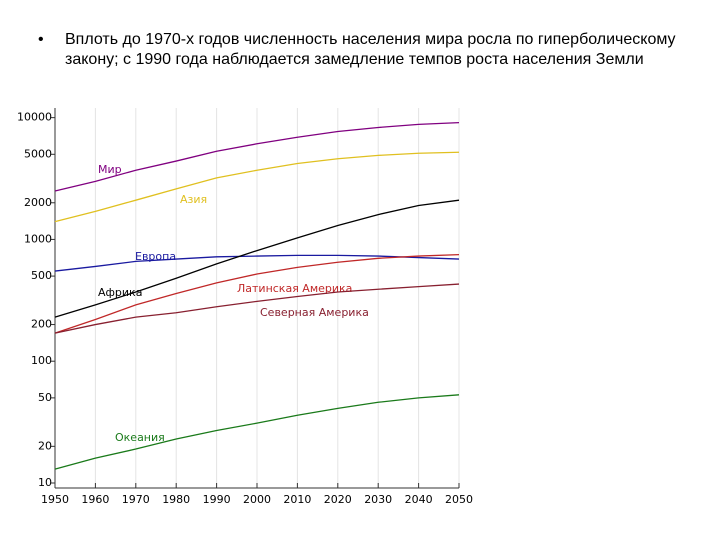 The image size is (720, 540). I want to click on series-label: Северная Америка, so click(314, 312).